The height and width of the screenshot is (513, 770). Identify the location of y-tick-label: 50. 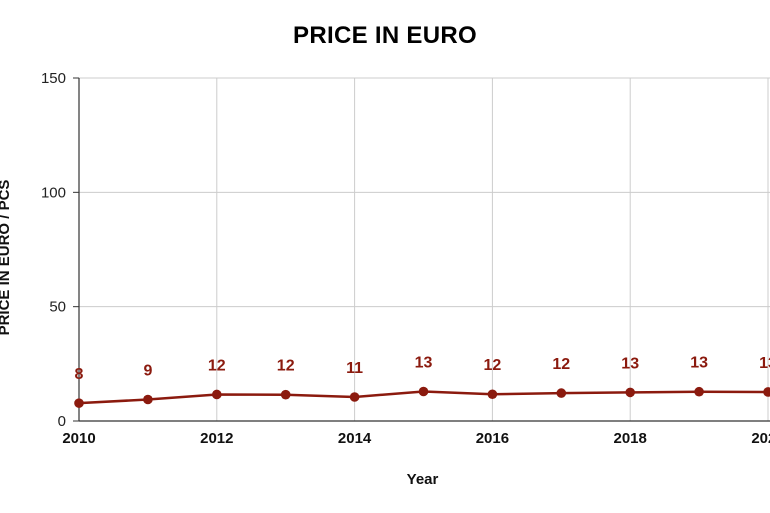
(57, 307).